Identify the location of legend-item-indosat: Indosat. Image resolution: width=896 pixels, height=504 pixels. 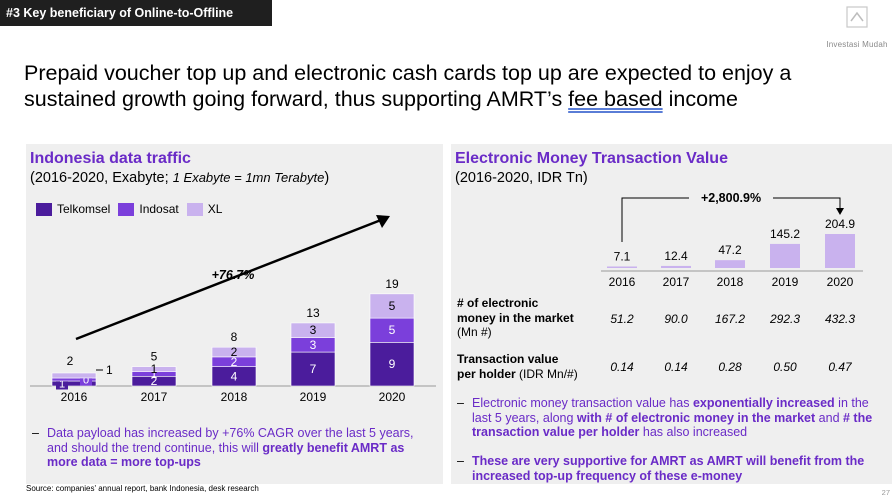
(148, 209).